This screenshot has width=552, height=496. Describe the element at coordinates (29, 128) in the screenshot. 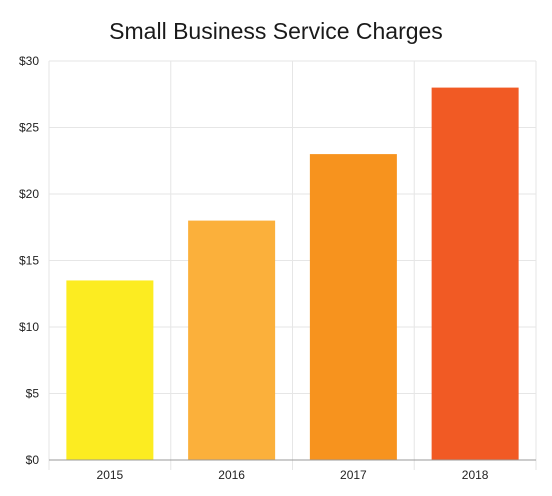

I see `y-tick-label: $25` at that location.